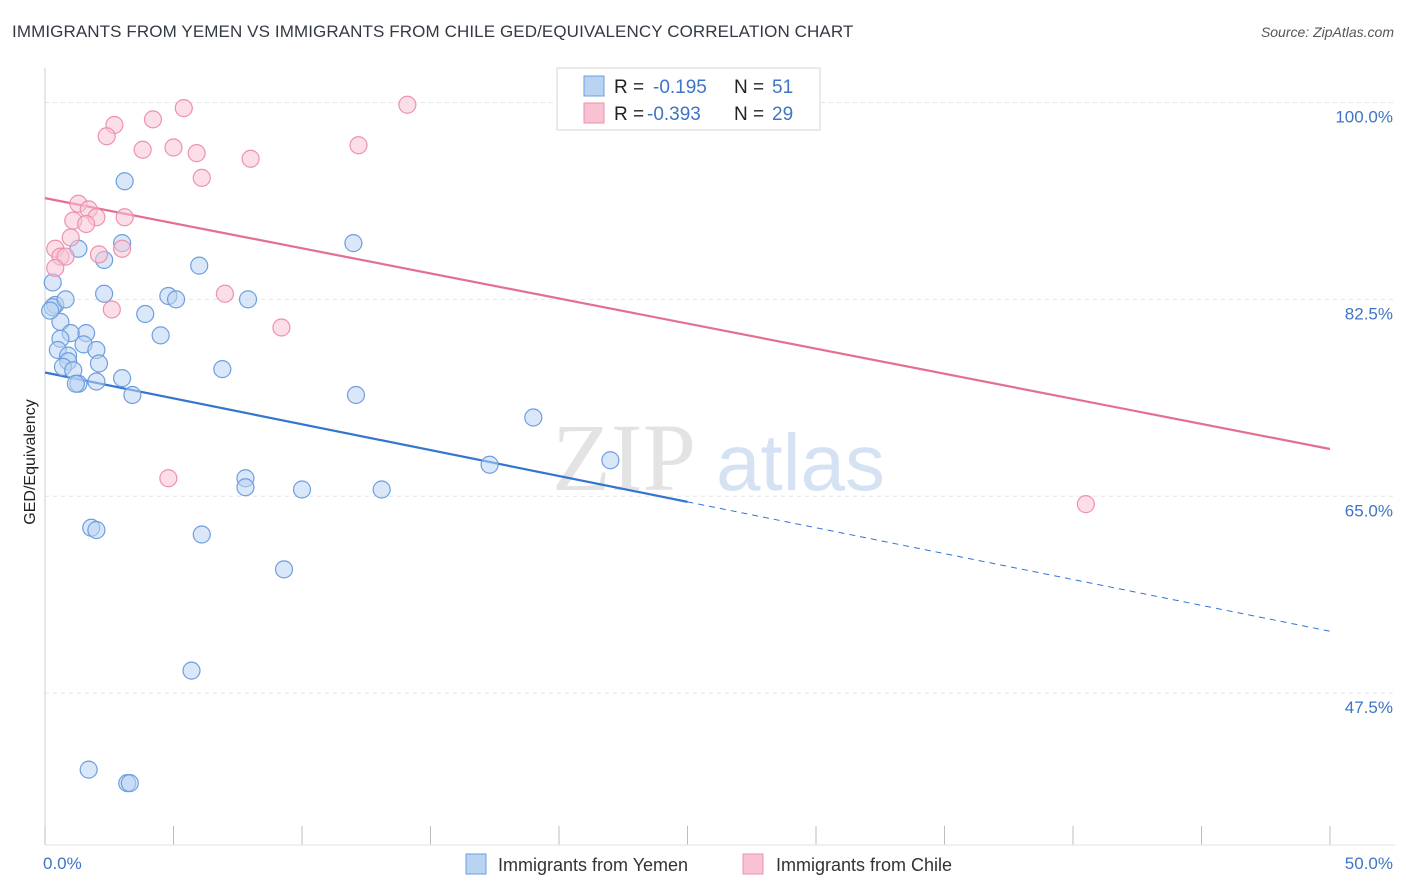  What do you see at coordinates (62, 863) in the screenshot?
I see `x-tick-label-min: 0.0%` at bounding box center [62, 863].